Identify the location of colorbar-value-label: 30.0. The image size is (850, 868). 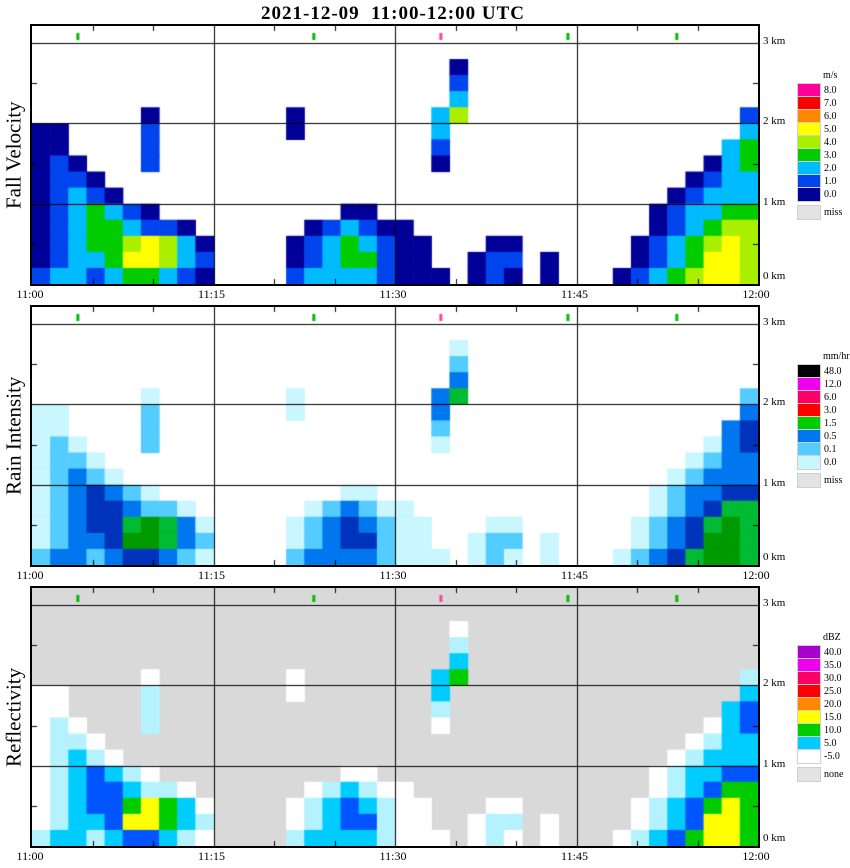
(833, 678).